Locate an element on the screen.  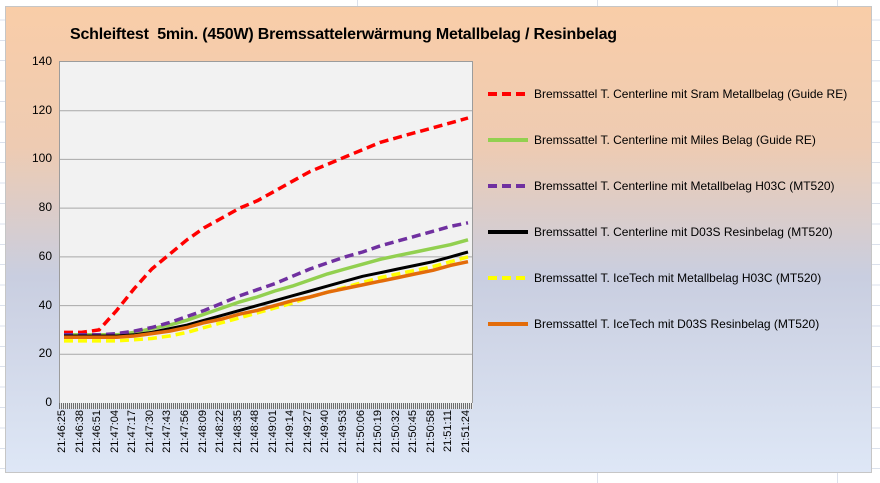
x-tick-label: 21:49:27 is located at coordinates (307, 431).